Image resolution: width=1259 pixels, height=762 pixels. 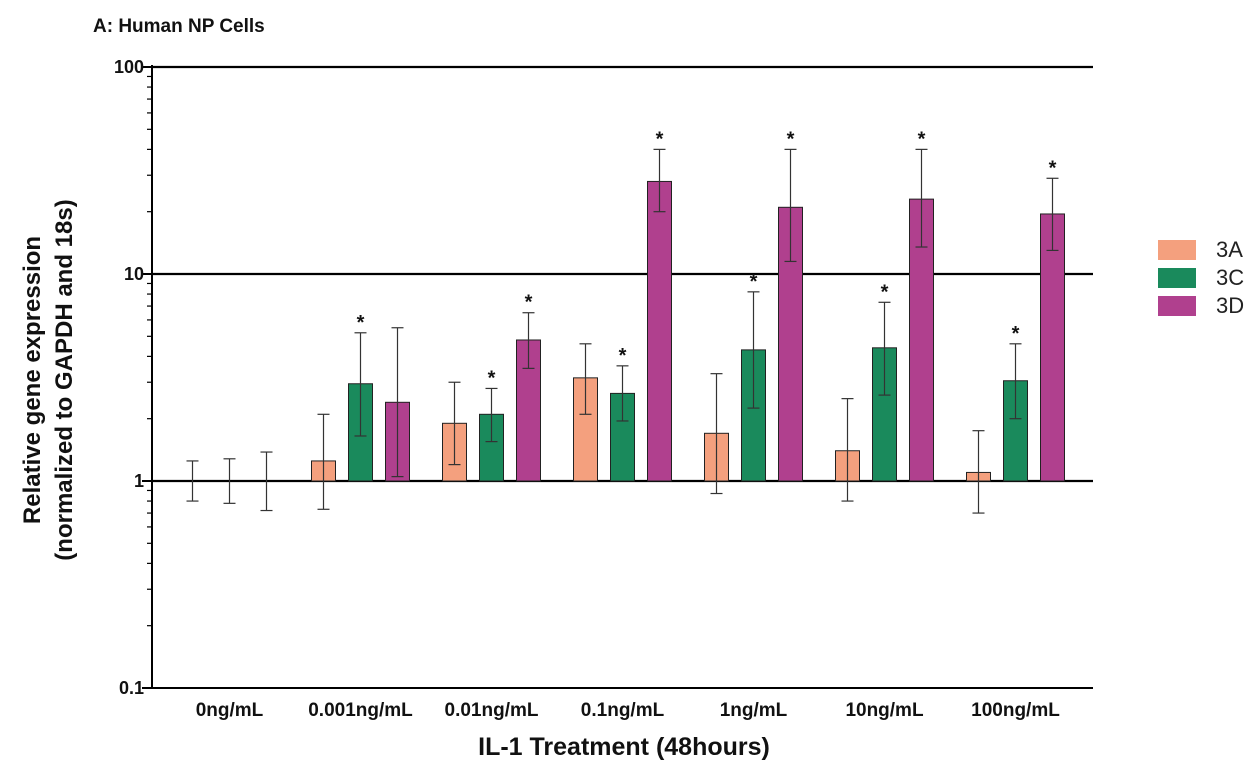 What do you see at coordinates (1015, 710) in the screenshot?
I see `x-tick-label: 100ng/mL` at bounding box center [1015, 710].